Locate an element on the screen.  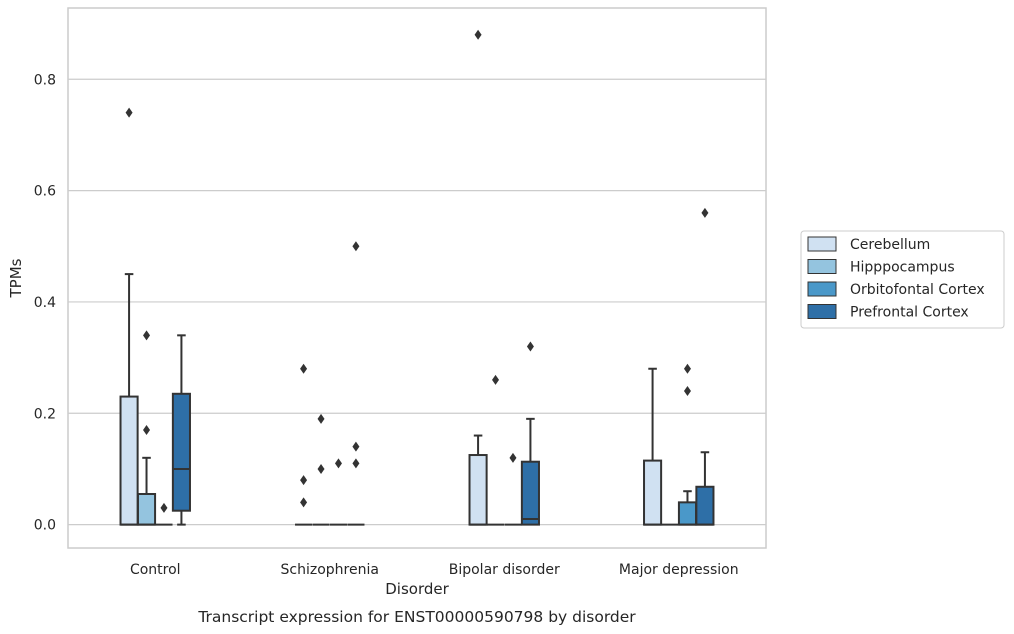
legend-label: Orbitofontal Cortex is located at coordinates (917, 290).